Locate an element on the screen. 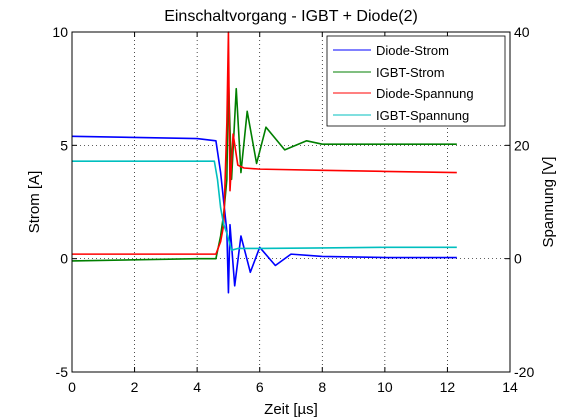  y-right-tick-label: 20 is located at coordinates (522, 145).